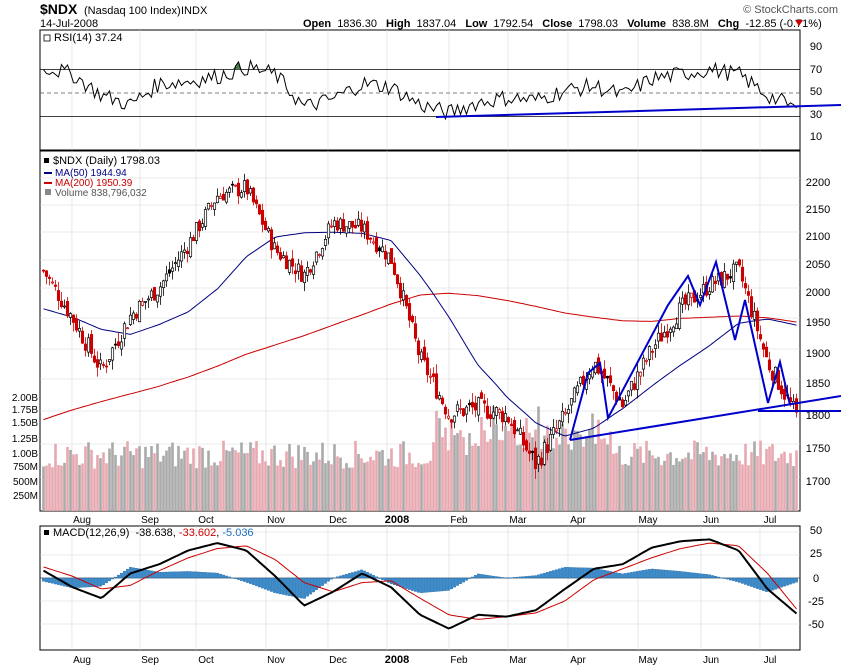  I want to click on month-label-jun: Jun, so click(711, 520).